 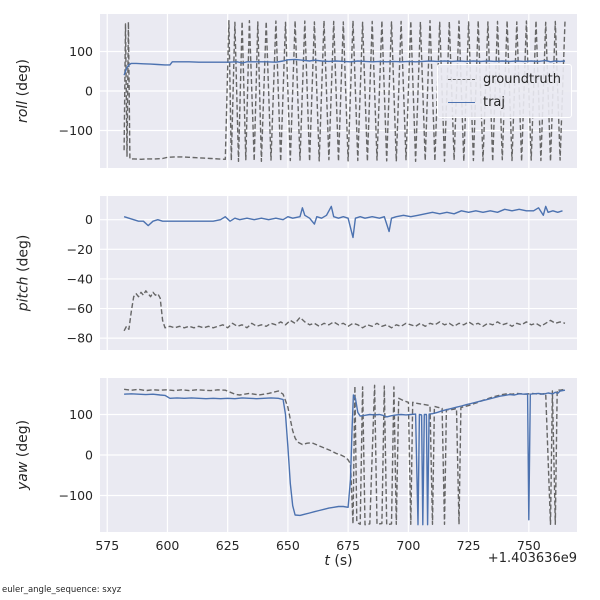 What do you see at coordinates (89, 219) in the screenshot?
I see `pitch-ytick-label: 0` at bounding box center [89, 219].